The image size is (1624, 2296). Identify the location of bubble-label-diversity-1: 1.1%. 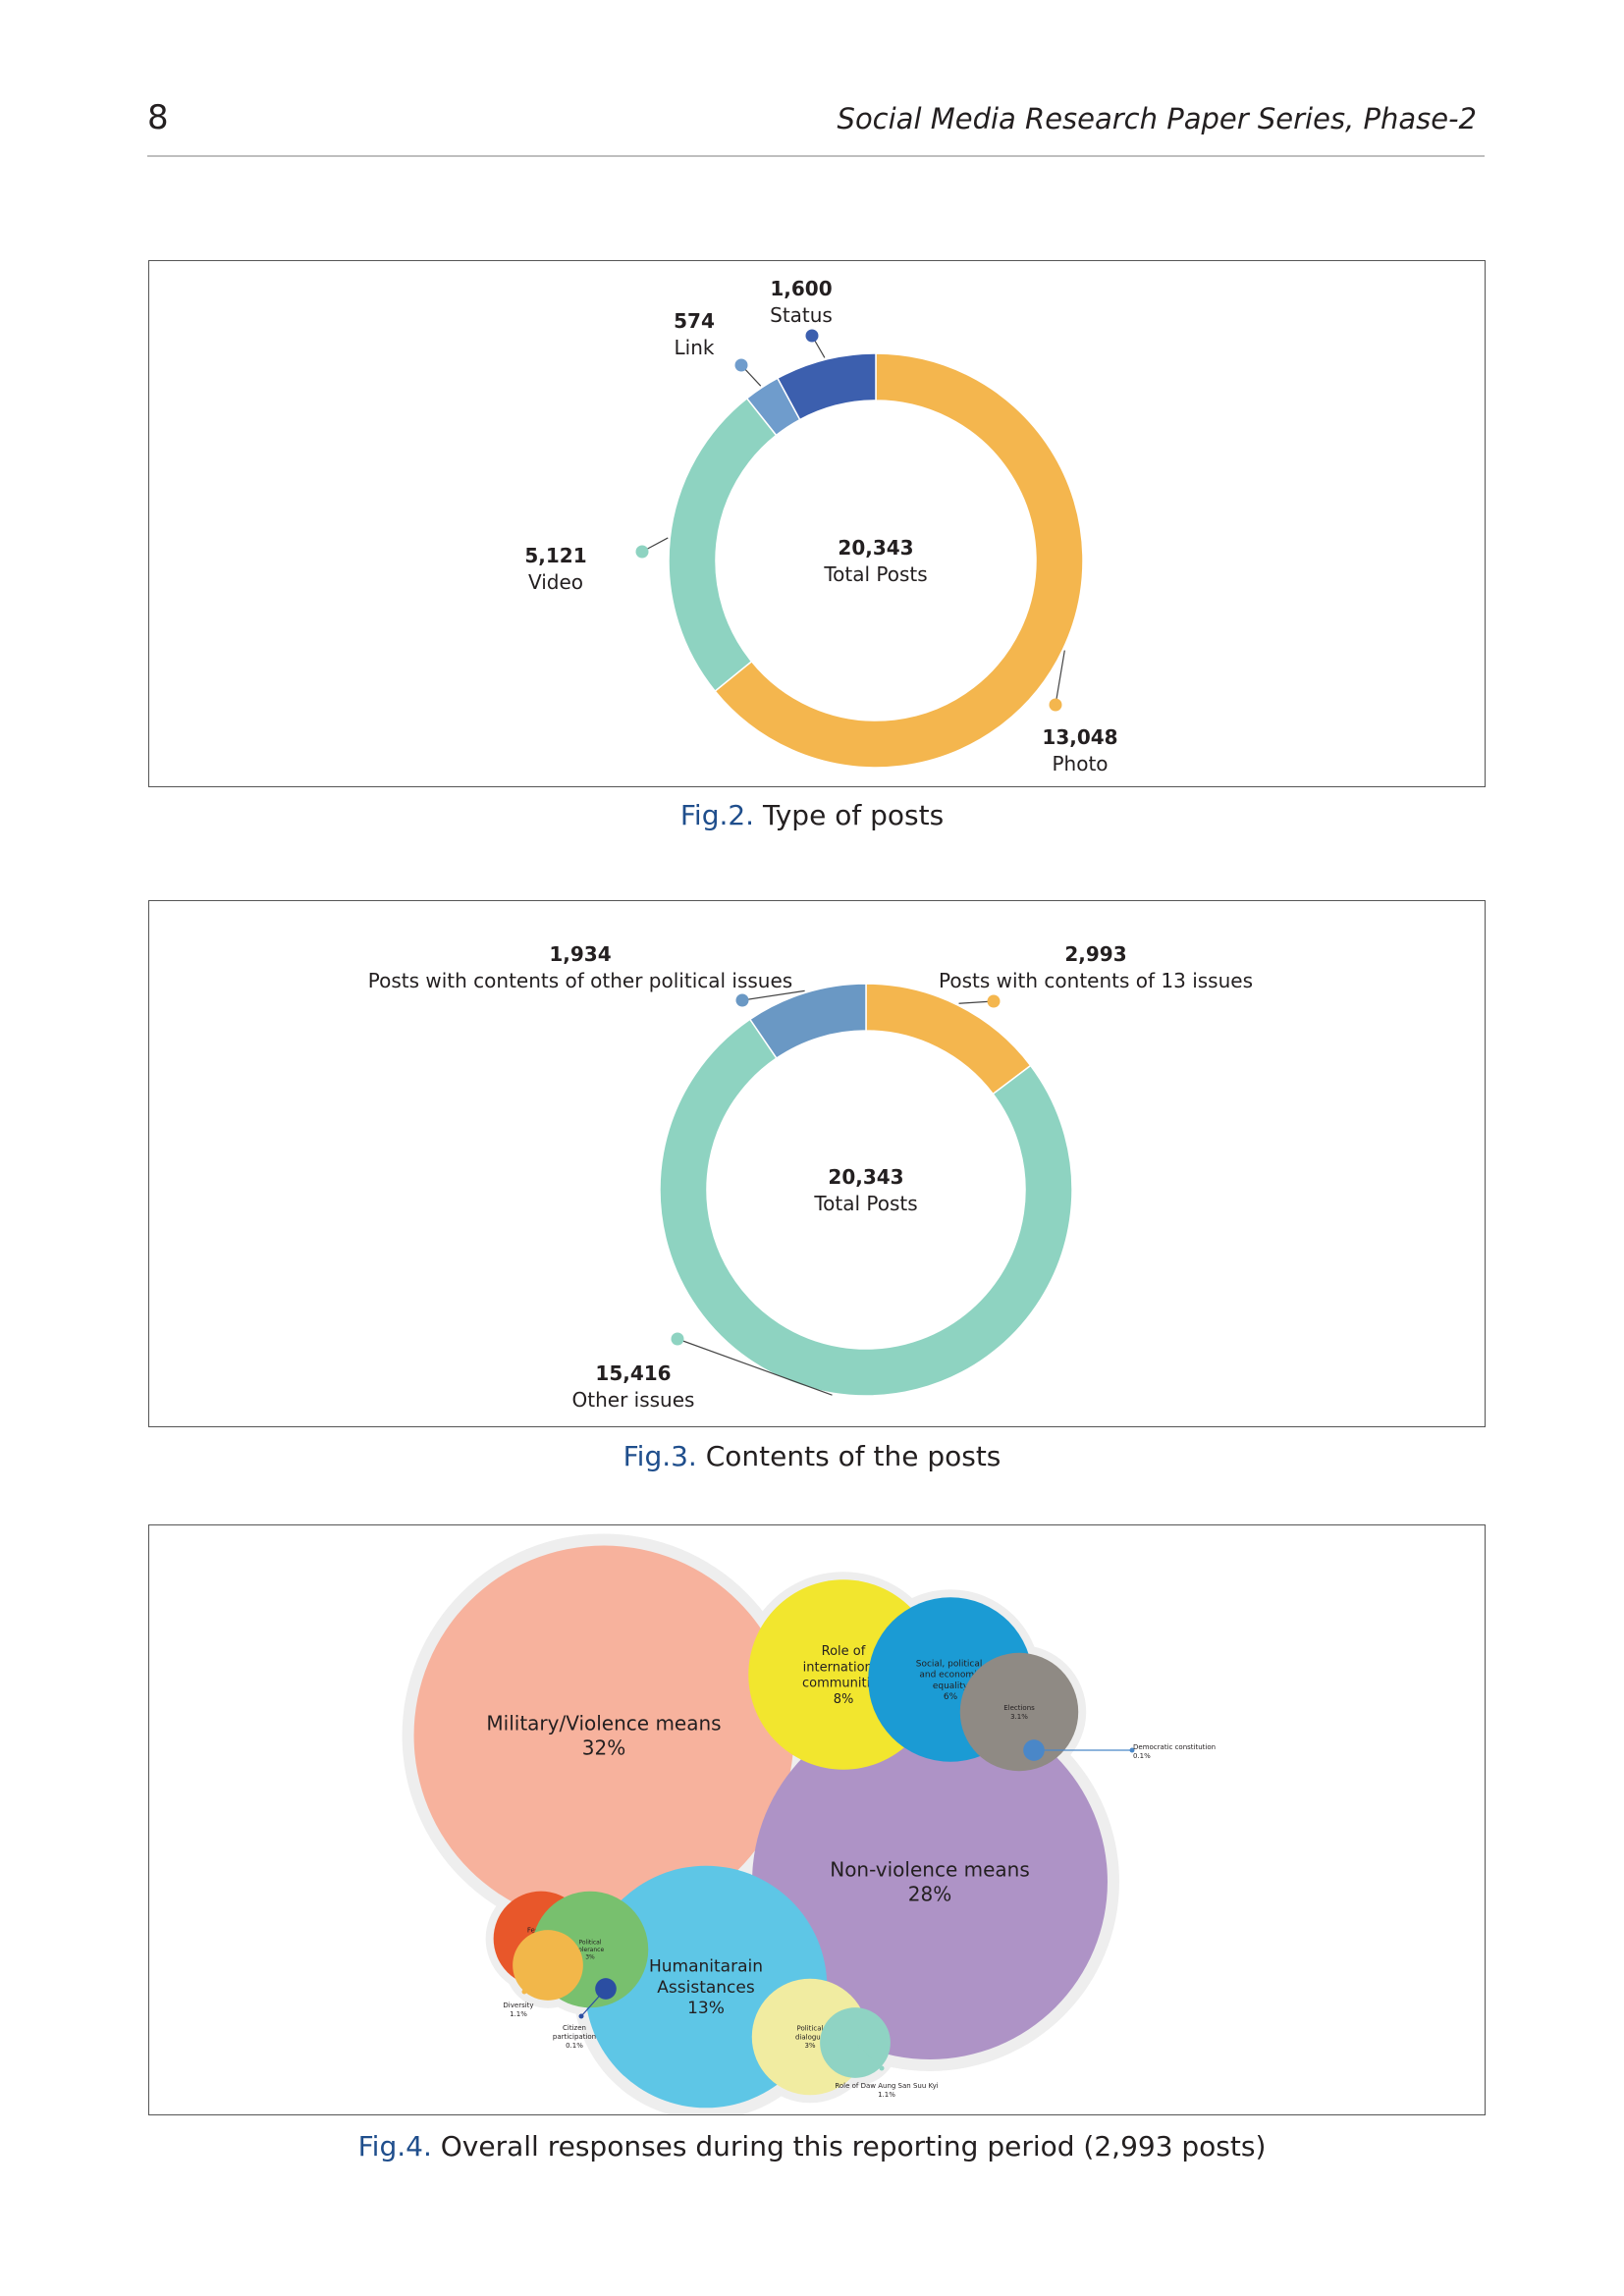
(518, 2014).